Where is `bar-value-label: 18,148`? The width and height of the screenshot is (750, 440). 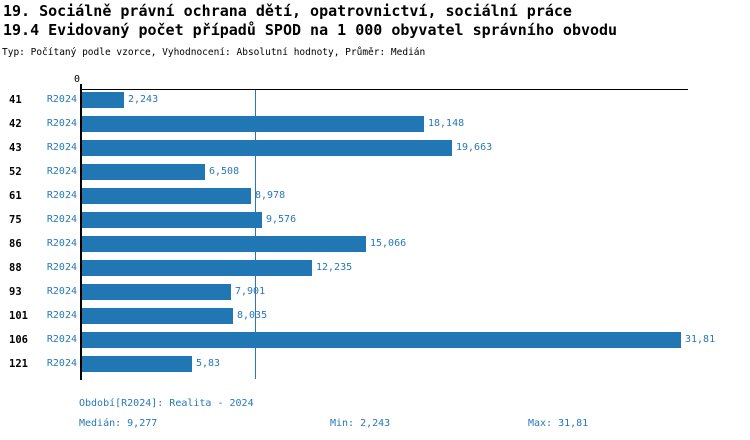
bar-value-label: 18,148 is located at coordinates (446, 123).